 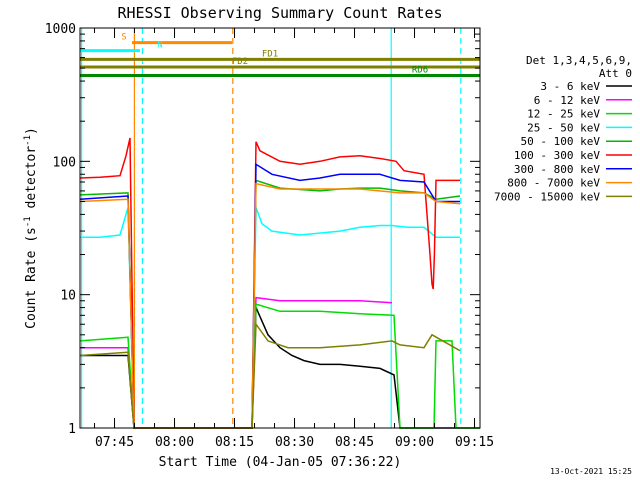 I want to click on y-tick-label: 1000, so click(x=60, y=29).